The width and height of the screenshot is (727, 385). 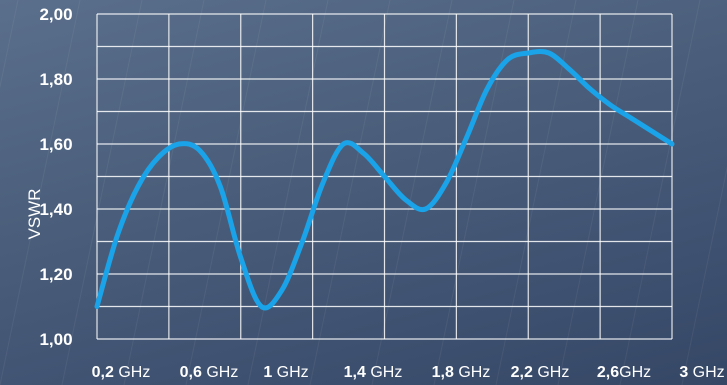 What do you see at coordinates (55, 209) in the screenshot?
I see `y-tick-label: 1,40` at bounding box center [55, 209].